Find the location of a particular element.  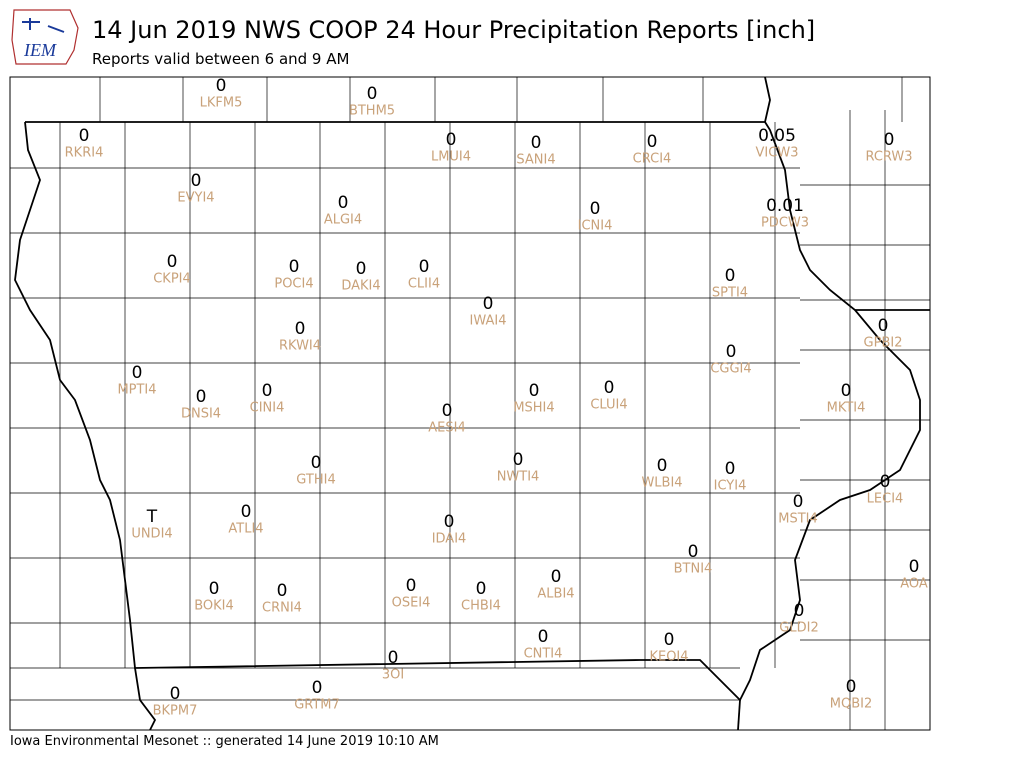

station-label: DAKI4 is located at coordinates (360, 286).